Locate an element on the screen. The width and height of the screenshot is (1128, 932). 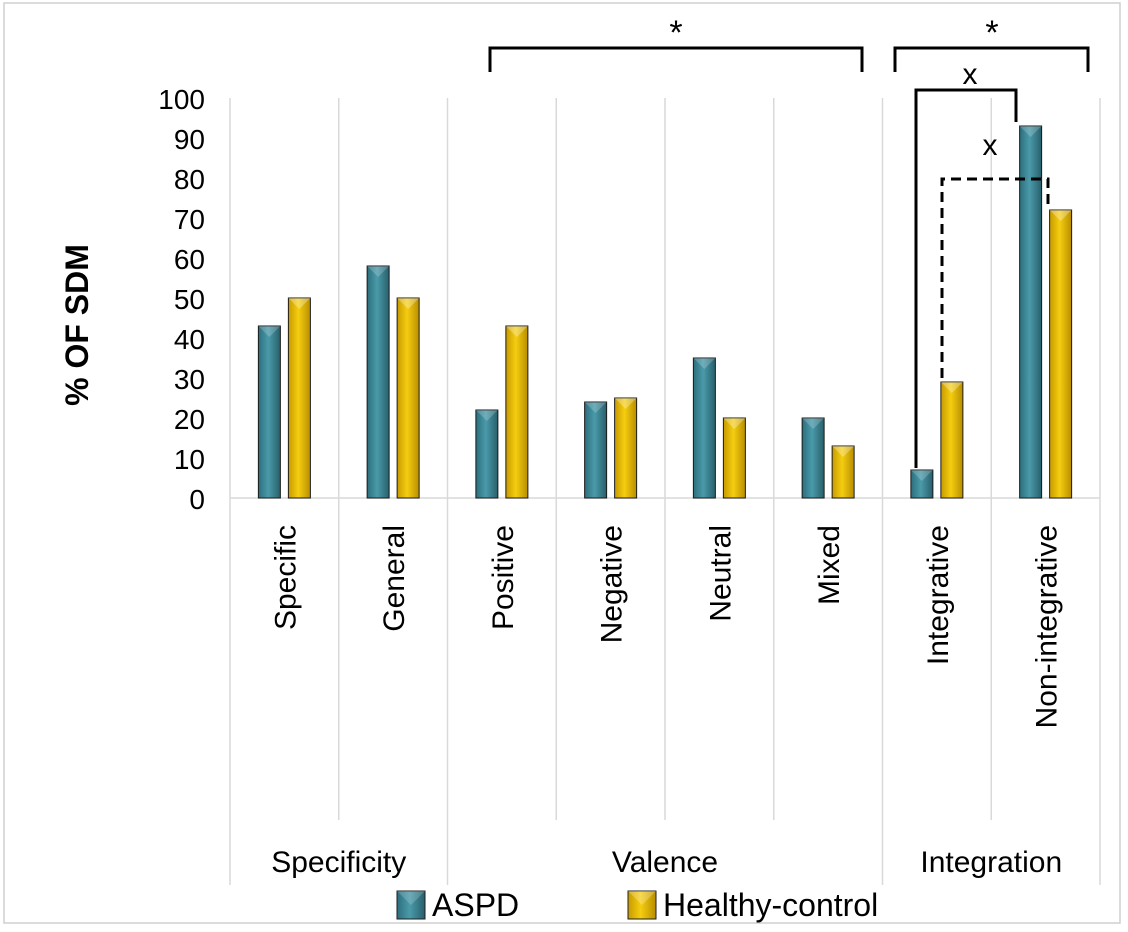
legend-label-healthy-control: Healthy-control is located at coordinates (770, 905).